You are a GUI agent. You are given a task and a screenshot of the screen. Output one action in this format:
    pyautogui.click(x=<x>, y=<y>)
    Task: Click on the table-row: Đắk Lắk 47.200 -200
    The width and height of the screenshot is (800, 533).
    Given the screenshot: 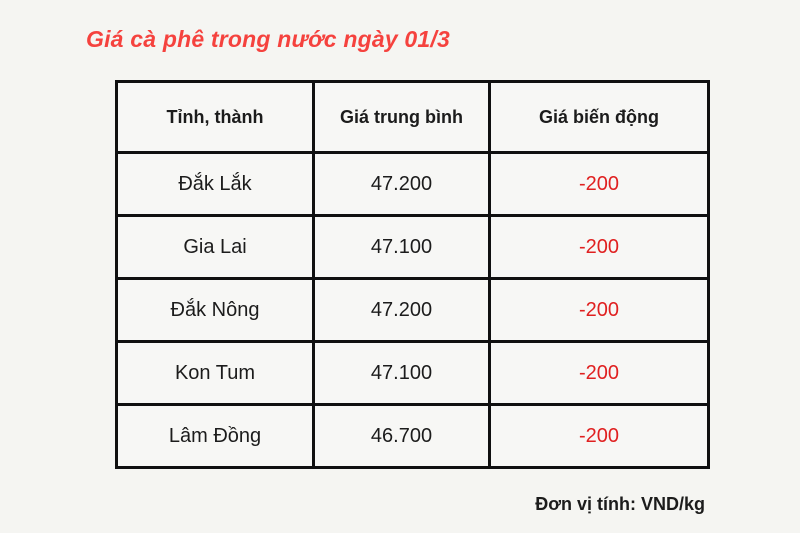 What is the action you would take?
    pyautogui.click(x=412, y=184)
    